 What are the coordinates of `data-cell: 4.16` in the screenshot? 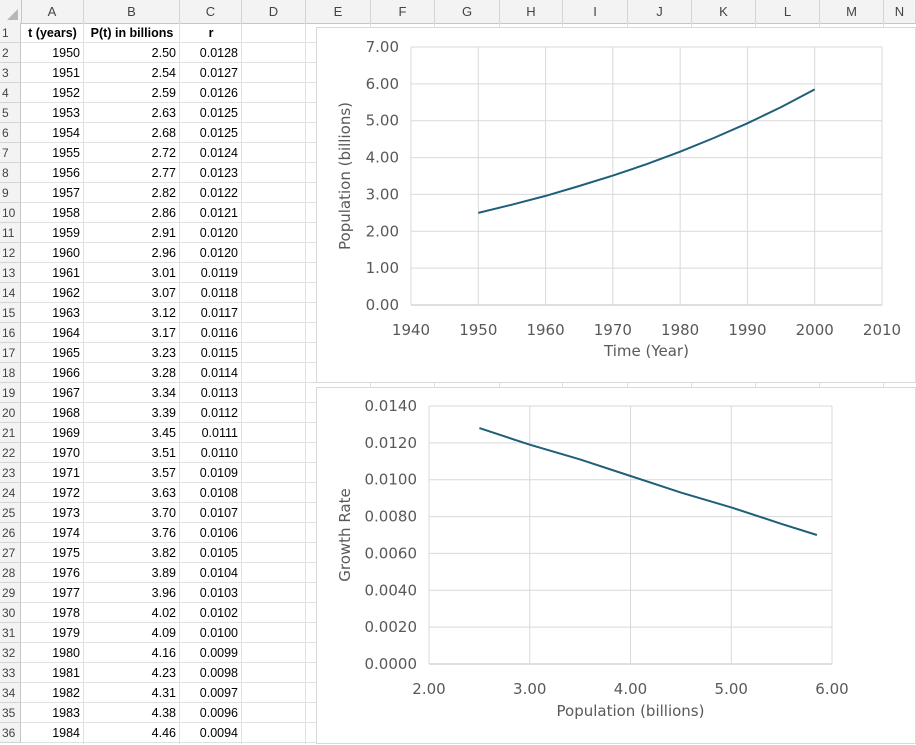 It's located at (163, 653).